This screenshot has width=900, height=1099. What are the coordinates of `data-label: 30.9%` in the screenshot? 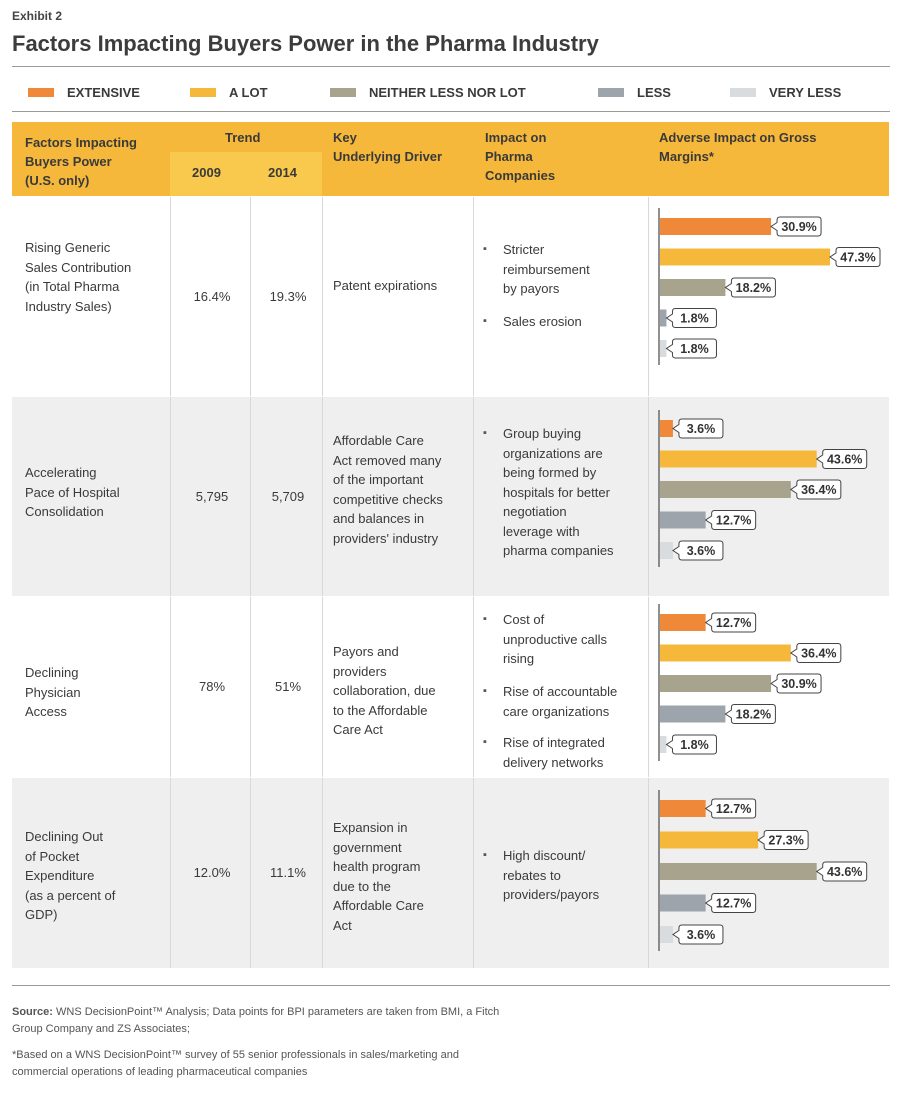 It's located at (798, 227).